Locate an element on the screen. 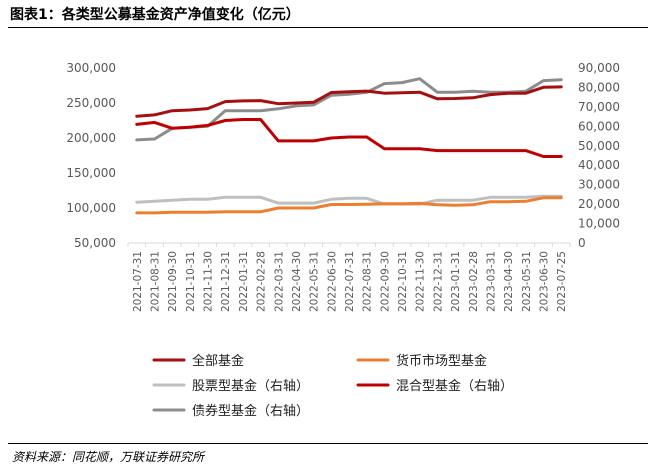 The height and width of the screenshot is (468, 656). left-axis-tick-label: 100,000 is located at coordinates (91, 208).